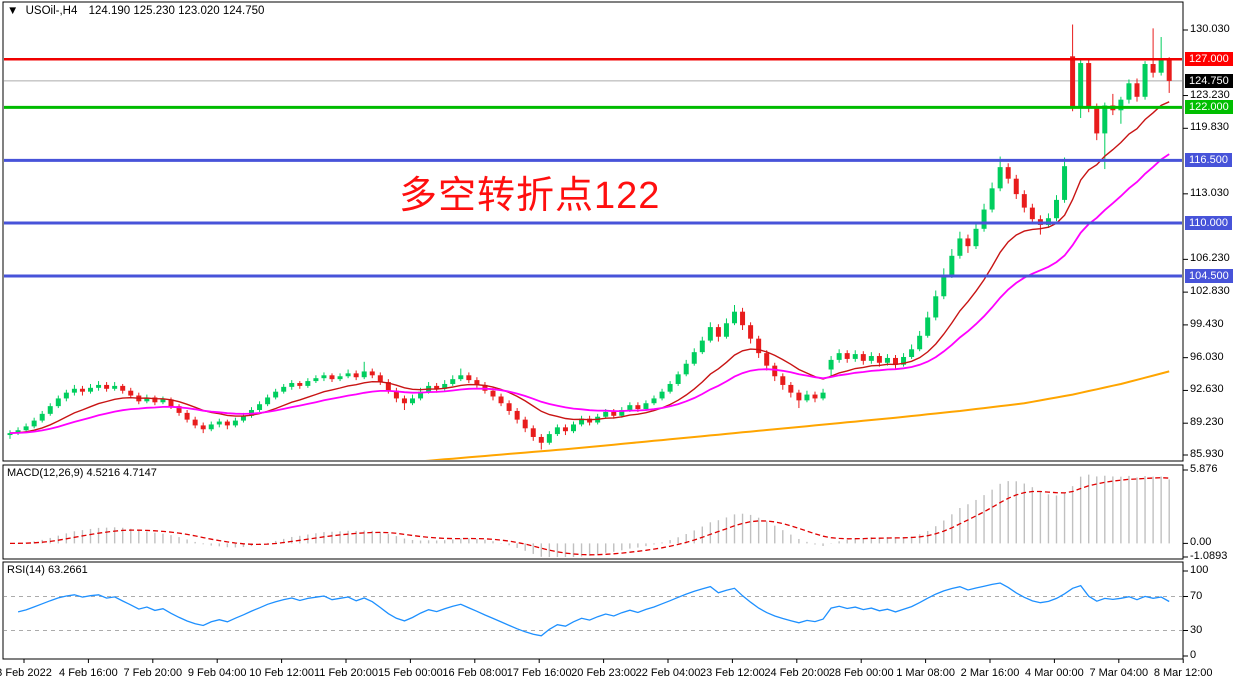 This screenshot has height=687, width=1238. I want to click on time-label-15: 2 Mar 16:00, so click(990, 673).